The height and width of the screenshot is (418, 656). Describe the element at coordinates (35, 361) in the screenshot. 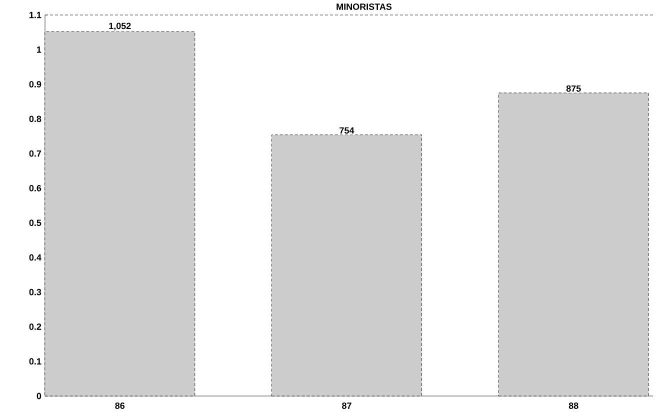

I see `y-tick-label: 0.1` at that location.